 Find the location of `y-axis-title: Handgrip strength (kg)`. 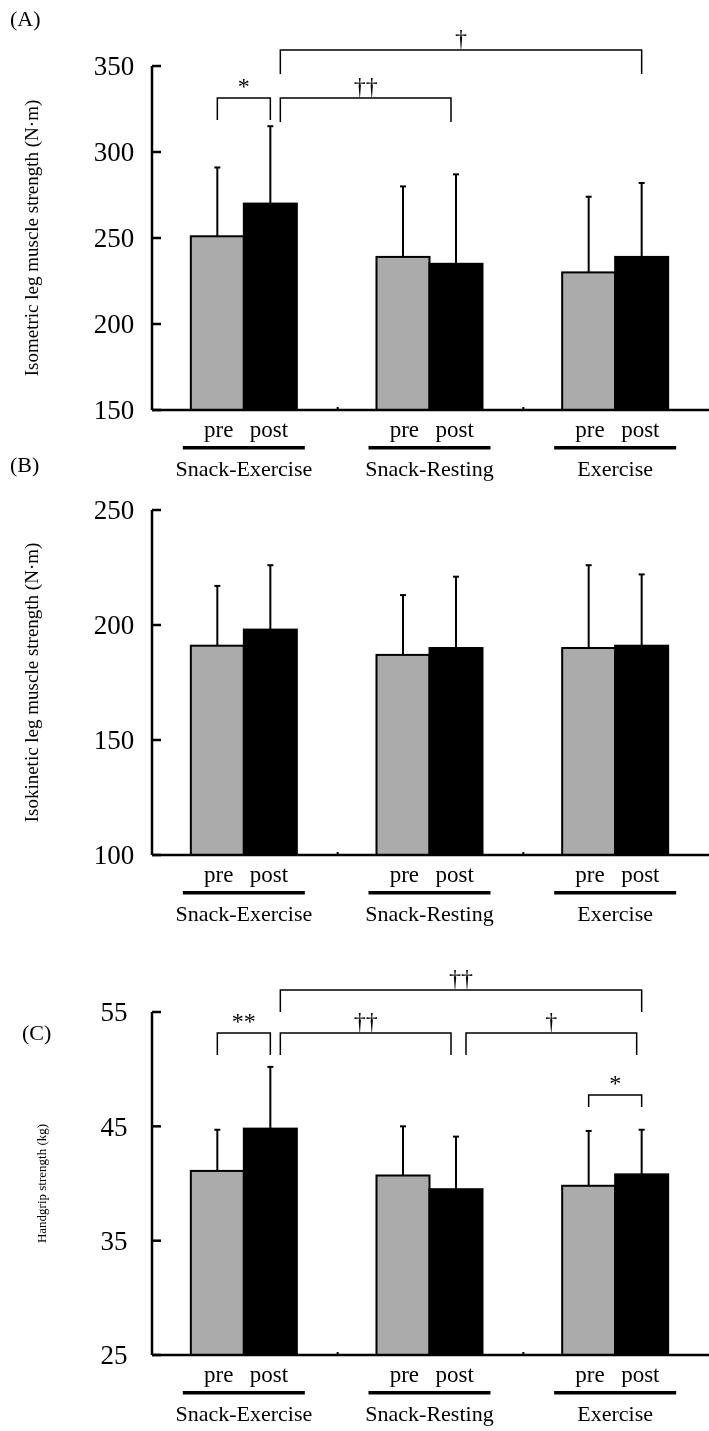

y-axis-title: Handgrip strength (kg) is located at coordinates (41, 1183).